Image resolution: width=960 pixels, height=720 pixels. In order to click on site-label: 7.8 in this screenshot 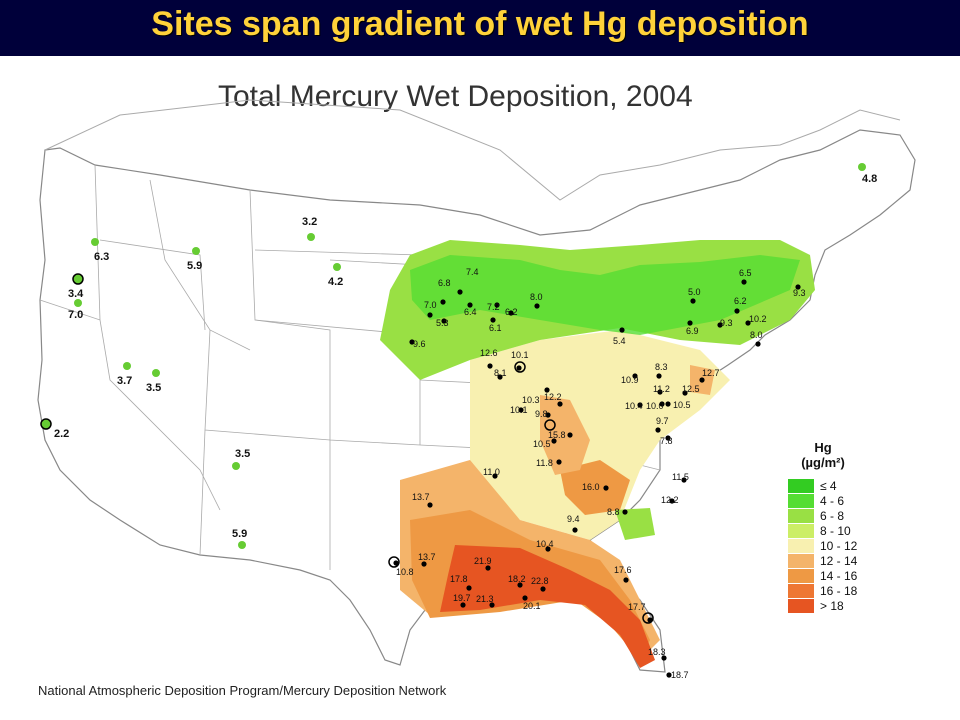, I will do `click(666, 441)`.